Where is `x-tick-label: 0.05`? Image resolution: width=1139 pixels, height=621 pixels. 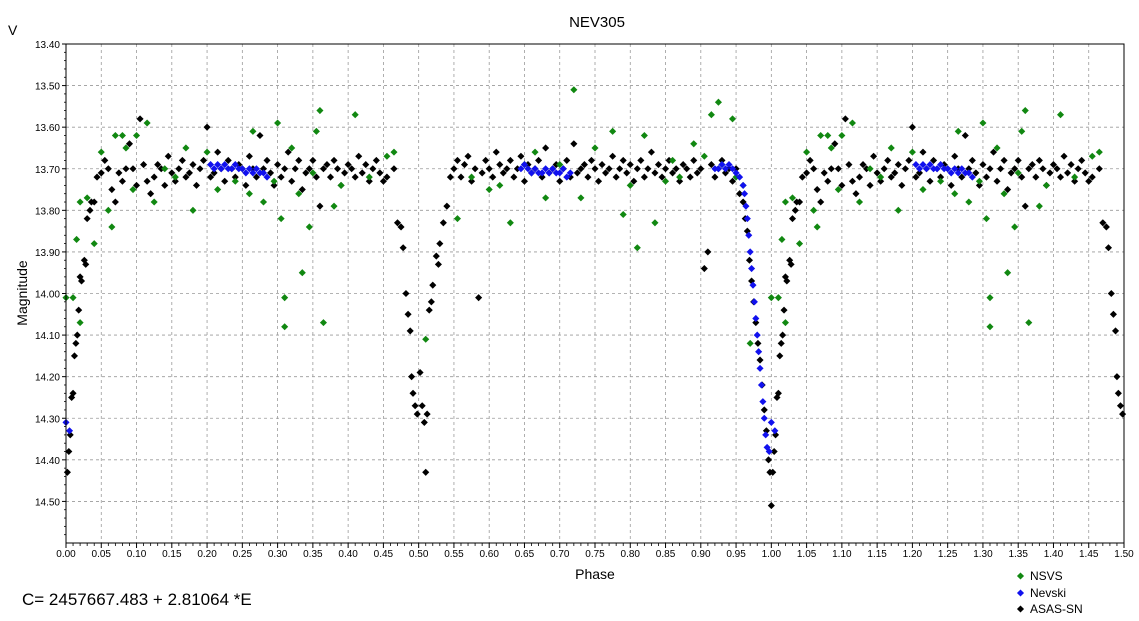
x-tick-label: 0.05 is located at coordinates (102, 554).